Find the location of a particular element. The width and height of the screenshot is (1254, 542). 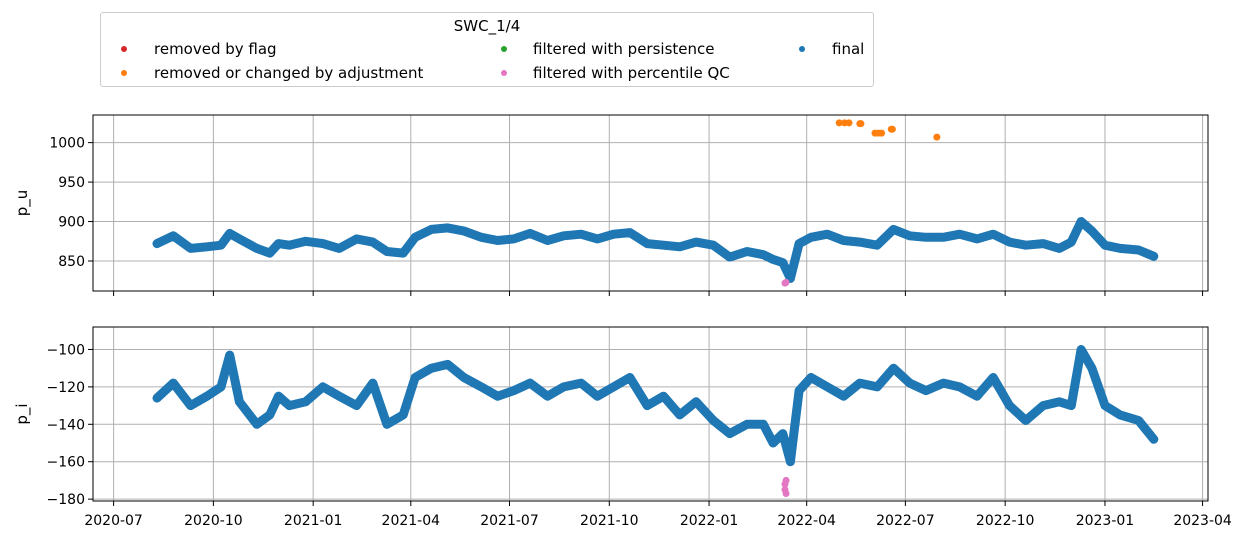

y-tick-label: −180 is located at coordinates (66, 500).